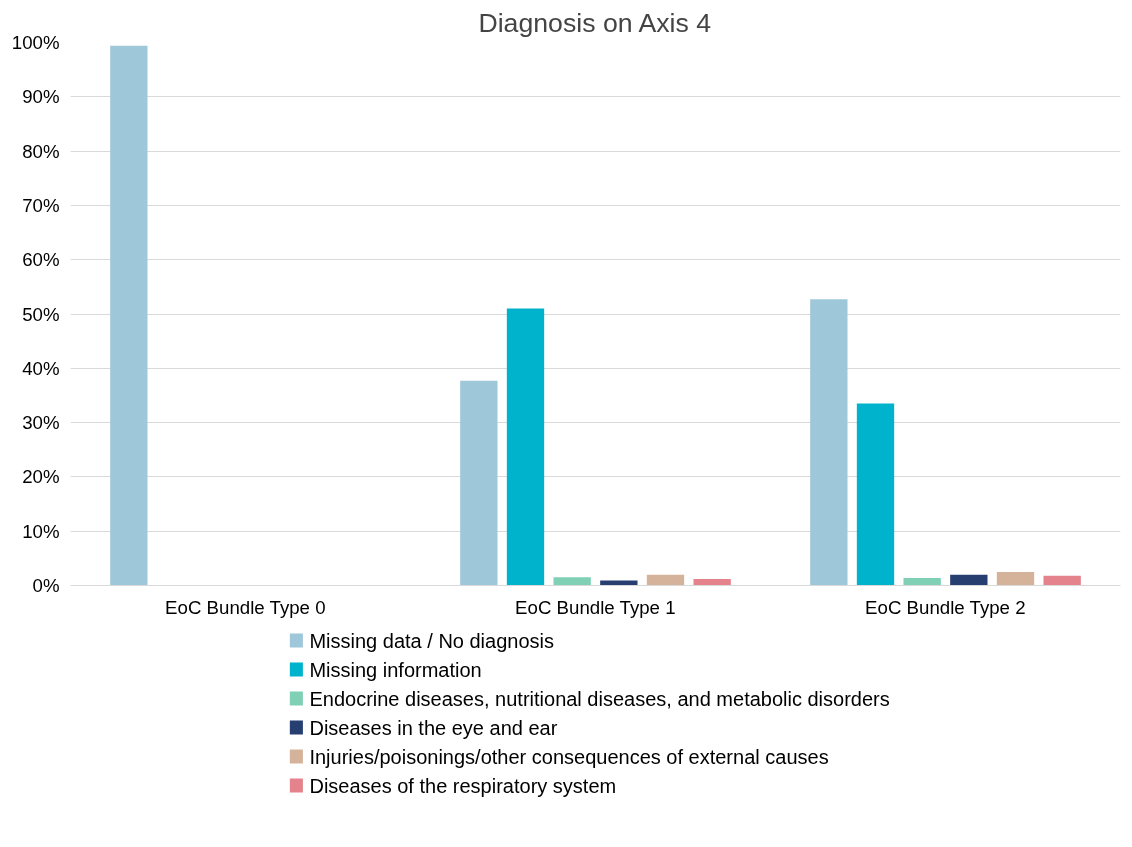 The image size is (1132, 847). Describe the element at coordinates (599, 698) in the screenshot. I see `legend-label: Endocrine diseases, nutritional diseases, and metabolic disorders` at that location.